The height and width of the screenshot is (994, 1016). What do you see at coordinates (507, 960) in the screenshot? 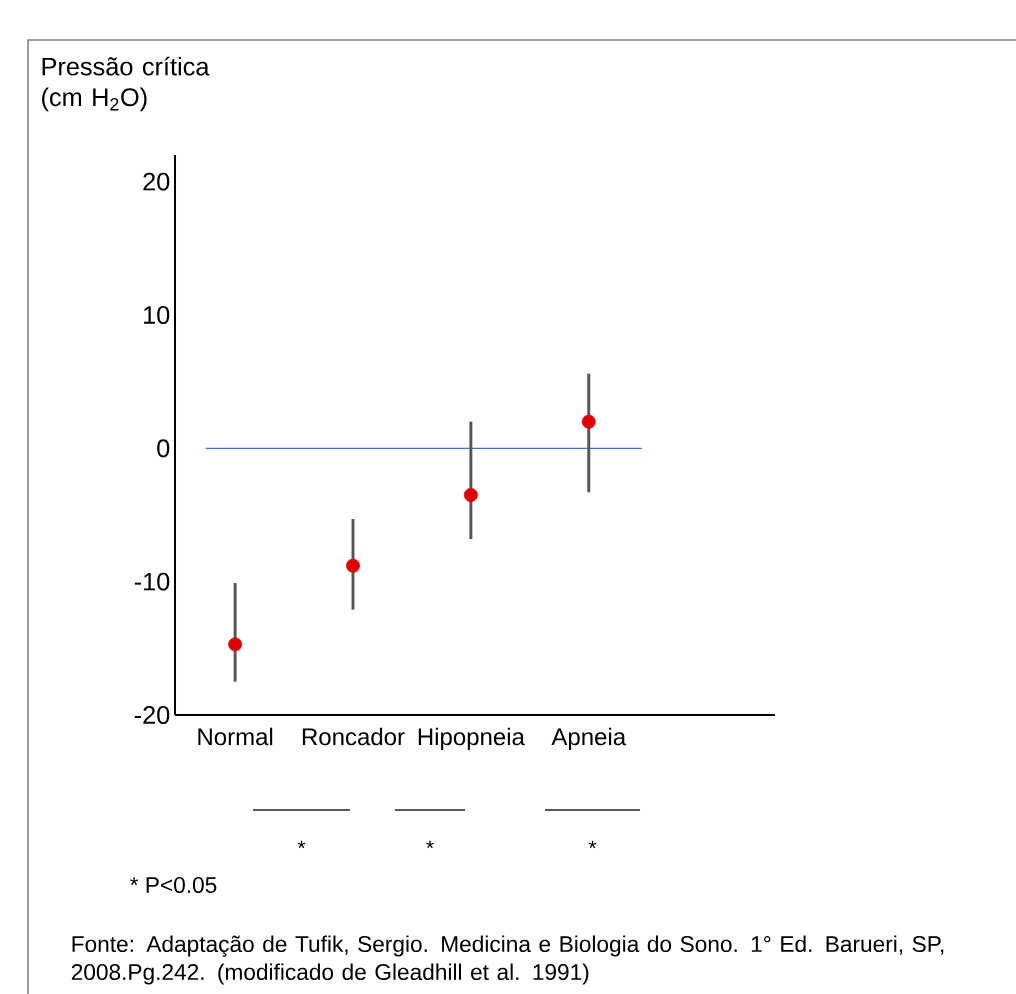
I see `source-note: Fonte: Adaptação de Tufik, Sergio. Medicina e Biologia do Sono. 1° Ed. Barueri, SP, 2008.Pg.242. (modificado de Gleadhill et al. 1991)` at bounding box center [507, 960].